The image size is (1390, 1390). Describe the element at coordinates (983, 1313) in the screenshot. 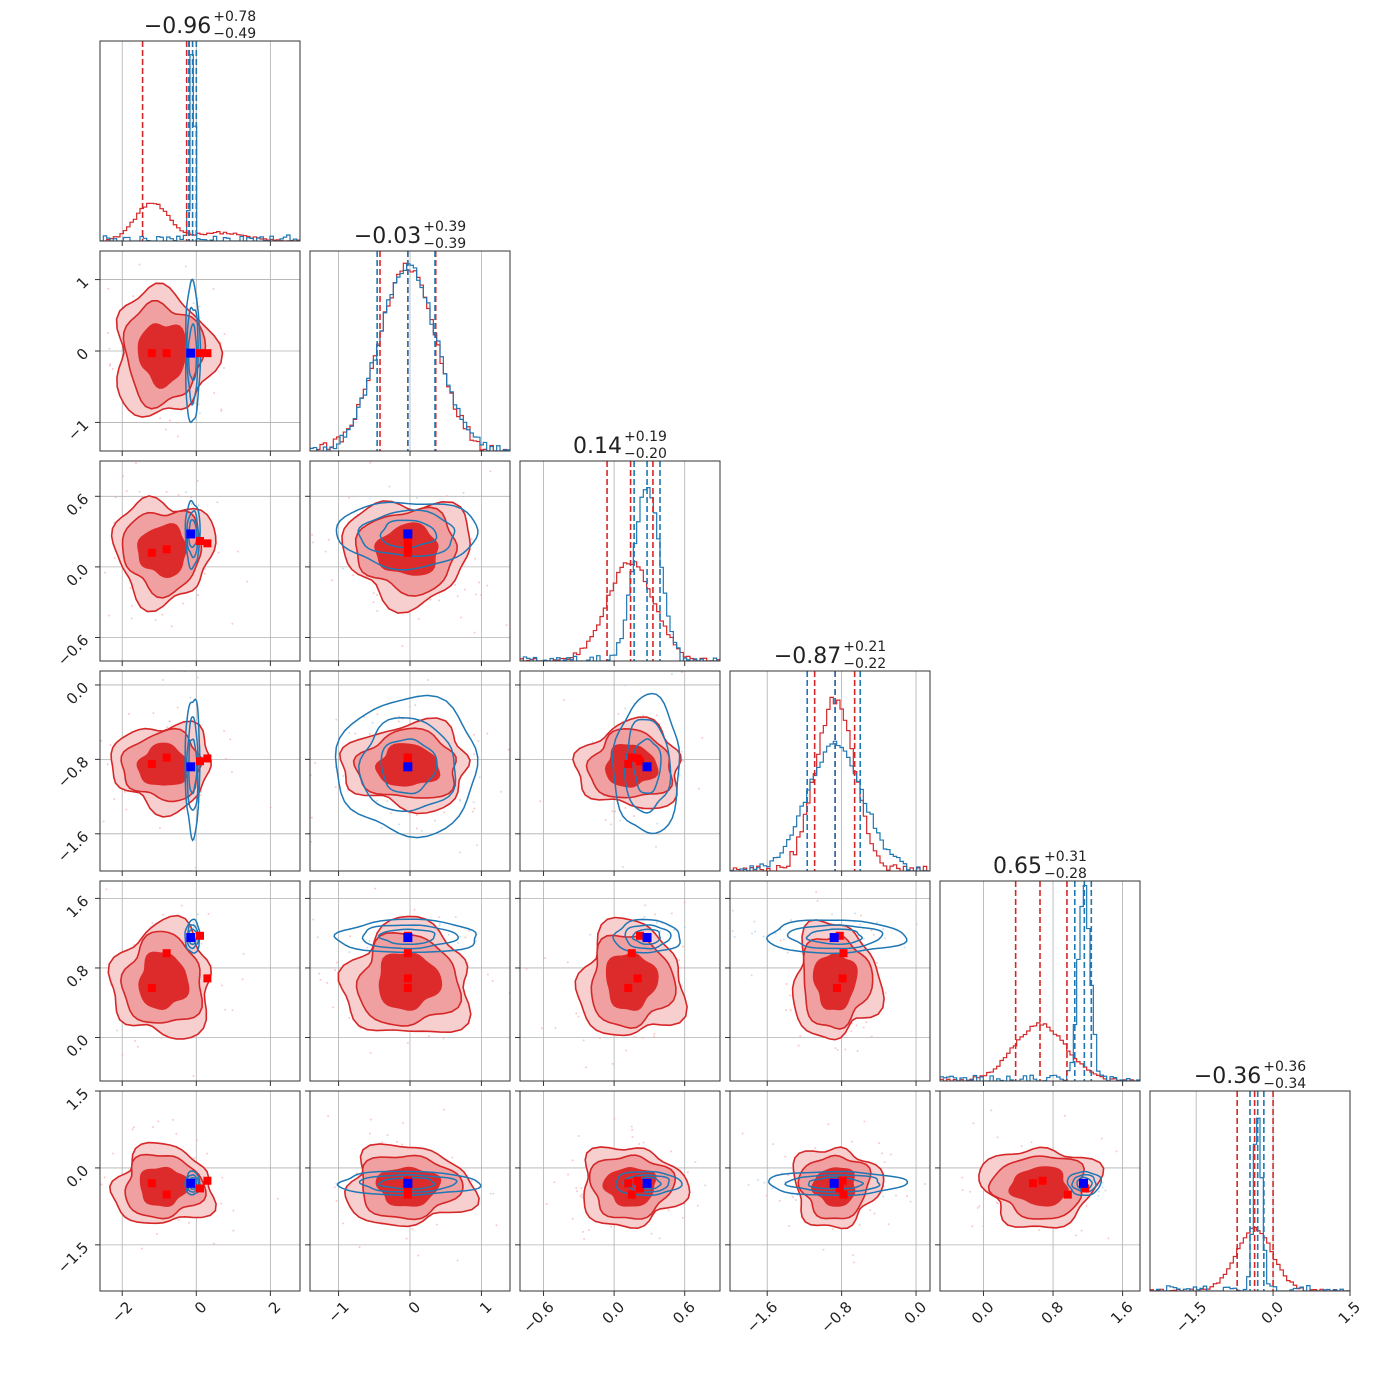

I see `x-tick-label: 0.0` at that location.